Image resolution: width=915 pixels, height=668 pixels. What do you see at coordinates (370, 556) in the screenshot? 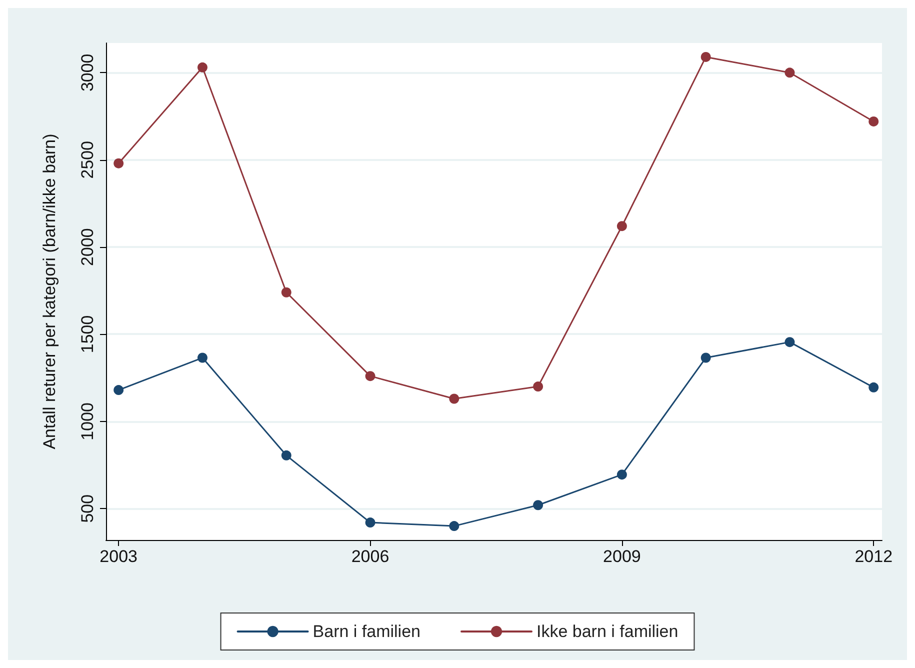
I see `x-tick-label: 2006` at bounding box center [370, 556].